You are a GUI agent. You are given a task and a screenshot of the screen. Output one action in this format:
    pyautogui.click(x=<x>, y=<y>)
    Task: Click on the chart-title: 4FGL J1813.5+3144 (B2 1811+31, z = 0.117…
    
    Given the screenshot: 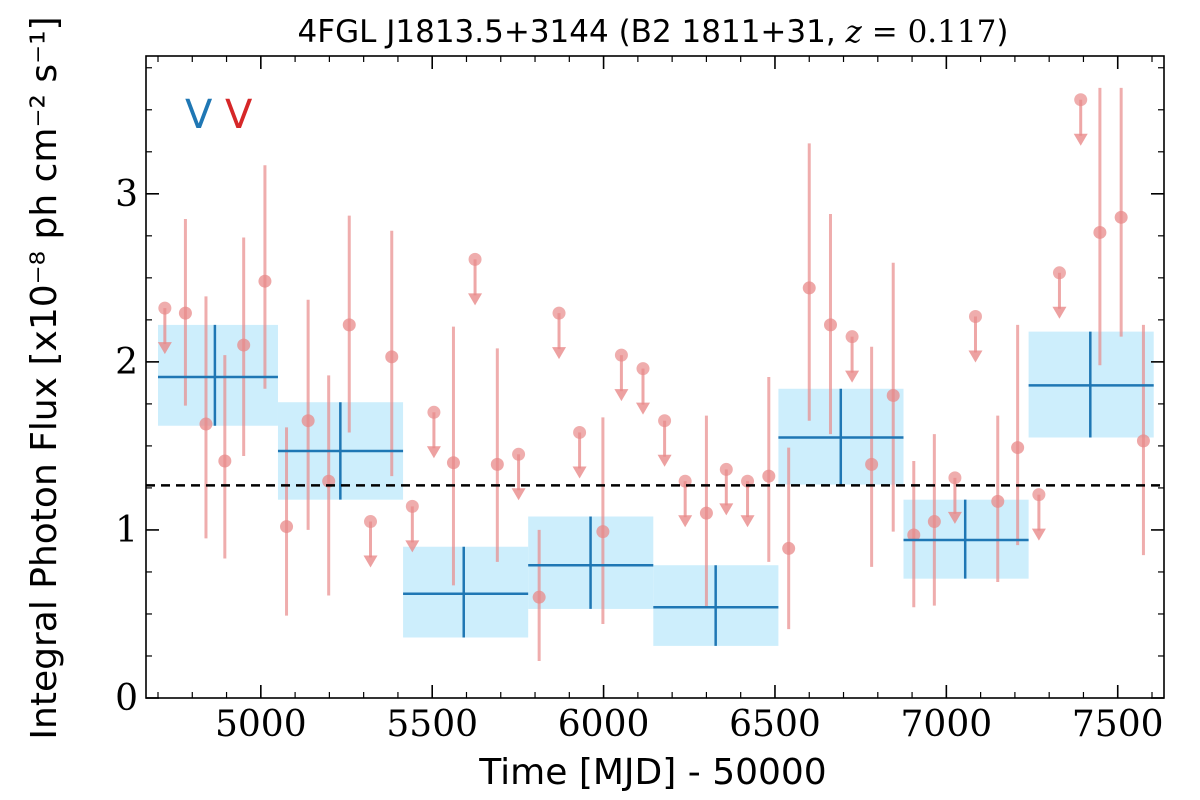 What is the action you would take?
    pyautogui.click(x=653, y=32)
    